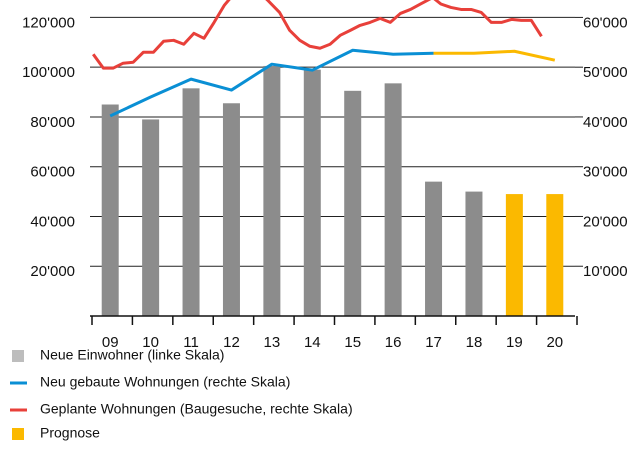 The width and height of the screenshot is (643, 470). What do you see at coordinates (352, 342) in the screenshot?
I see `x-tick-label: 15` at bounding box center [352, 342].